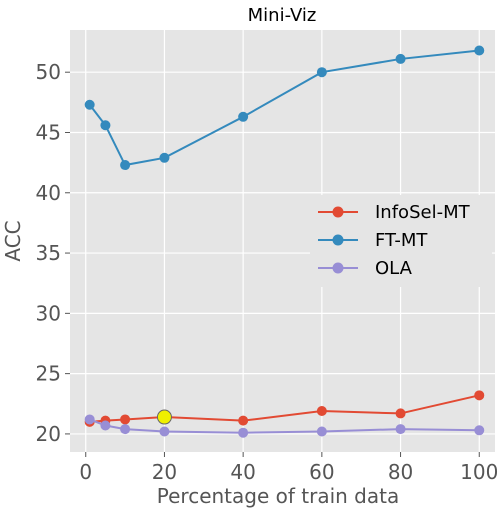 The image size is (500, 513). What do you see at coordinates (48, 72) in the screenshot?
I see `y-tick-label: 50` at bounding box center [48, 72].